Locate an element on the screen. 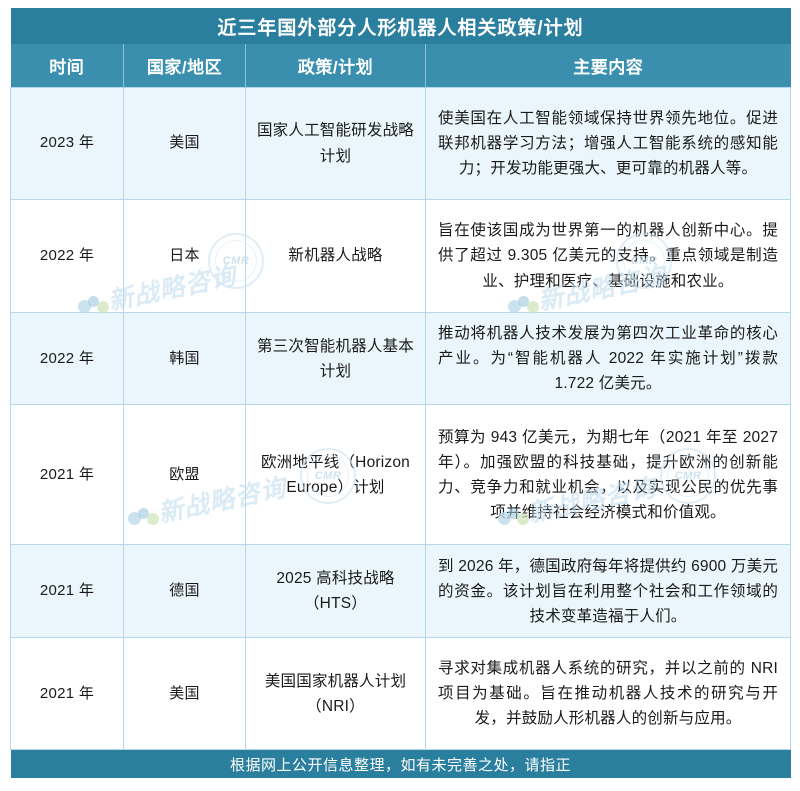 This screenshot has height=791, width=800. cell-policy: 第三次智能机器人基本计划 is located at coordinates (335, 358).